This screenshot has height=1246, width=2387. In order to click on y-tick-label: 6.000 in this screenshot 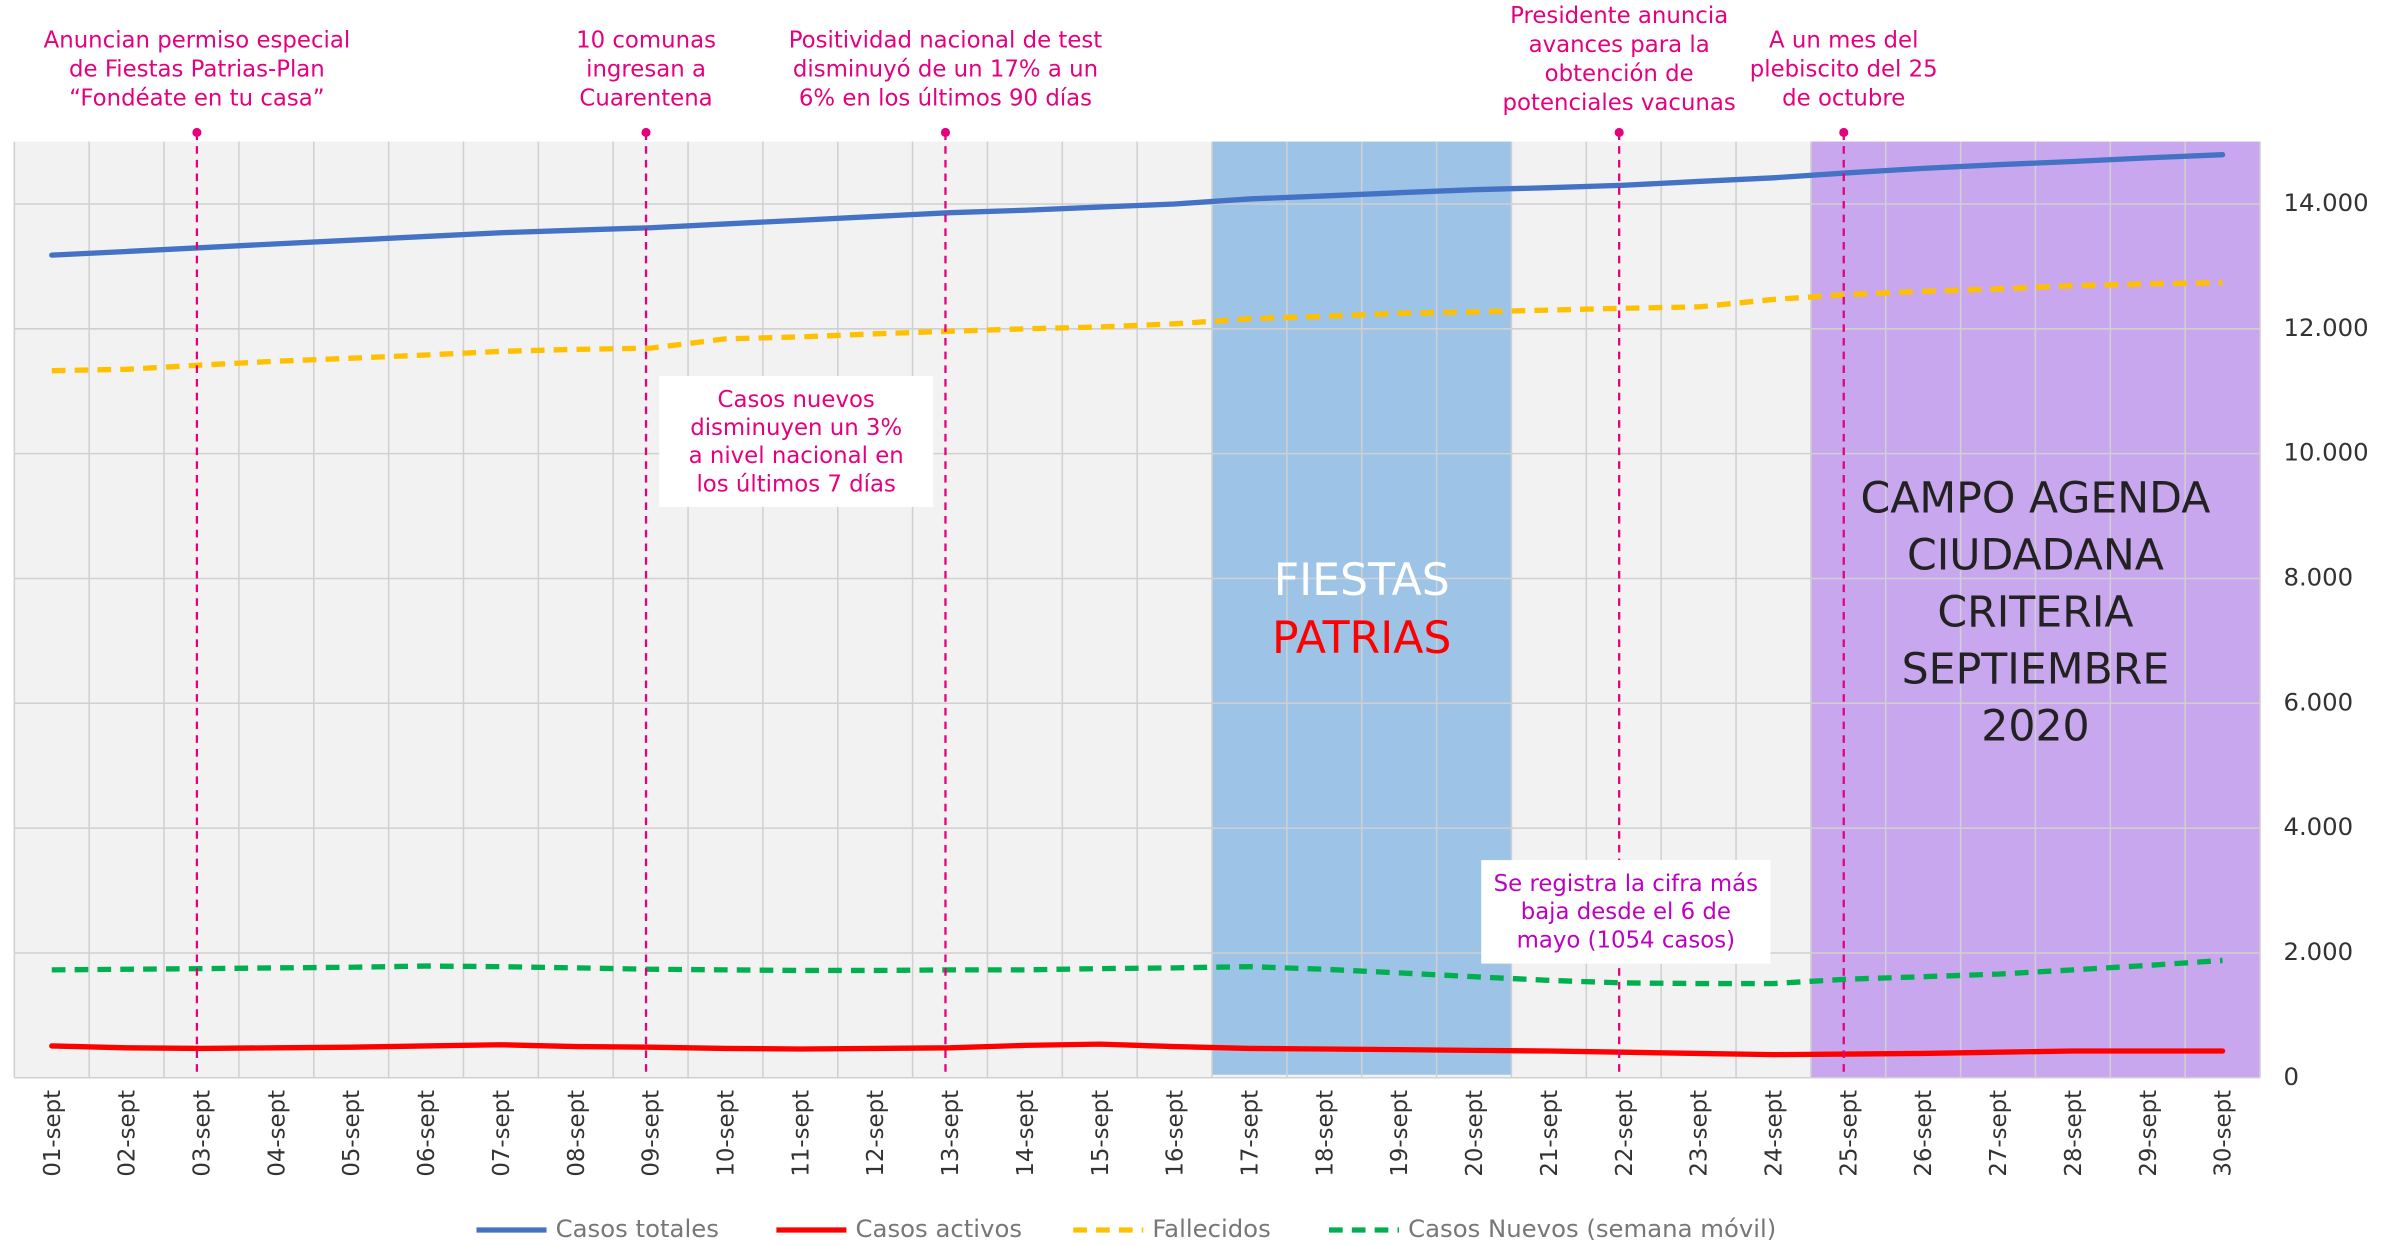, I will do `click(2318, 701)`.